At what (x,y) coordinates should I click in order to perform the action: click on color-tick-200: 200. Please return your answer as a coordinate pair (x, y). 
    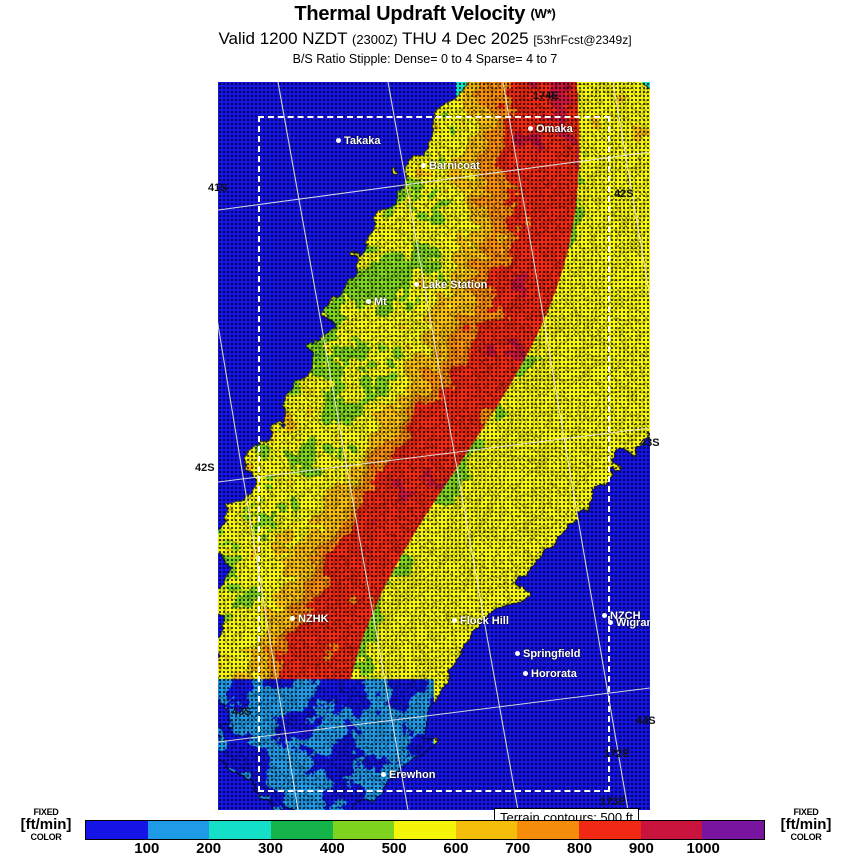
    Looking at the image, I should click on (209, 848).